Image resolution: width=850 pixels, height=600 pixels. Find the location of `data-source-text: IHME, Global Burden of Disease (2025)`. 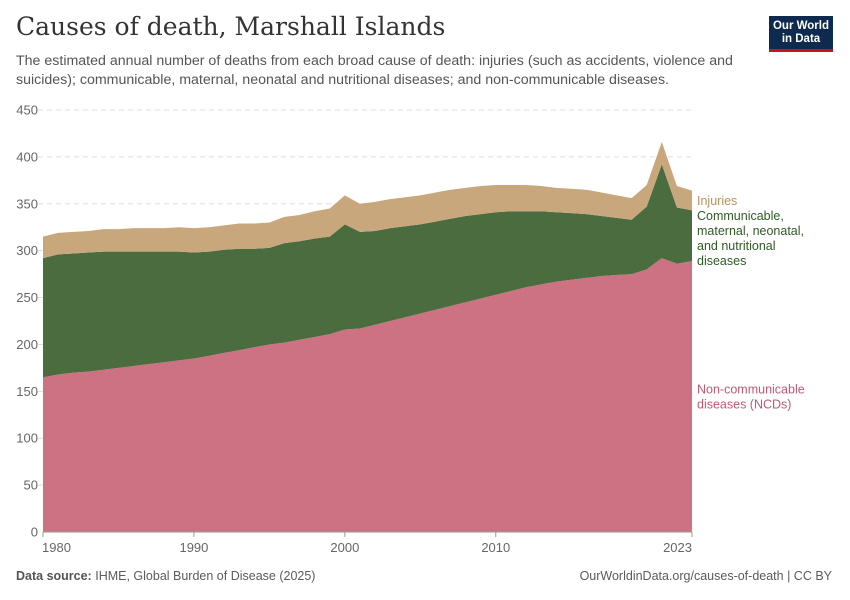

data-source-text: IHME, Global Burden of Disease (2025) is located at coordinates (205, 576).